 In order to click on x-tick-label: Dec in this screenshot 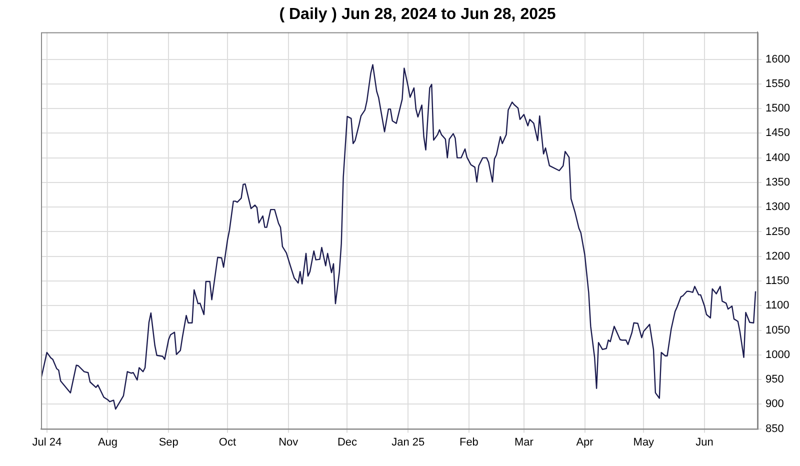, I will do `click(347, 442)`.